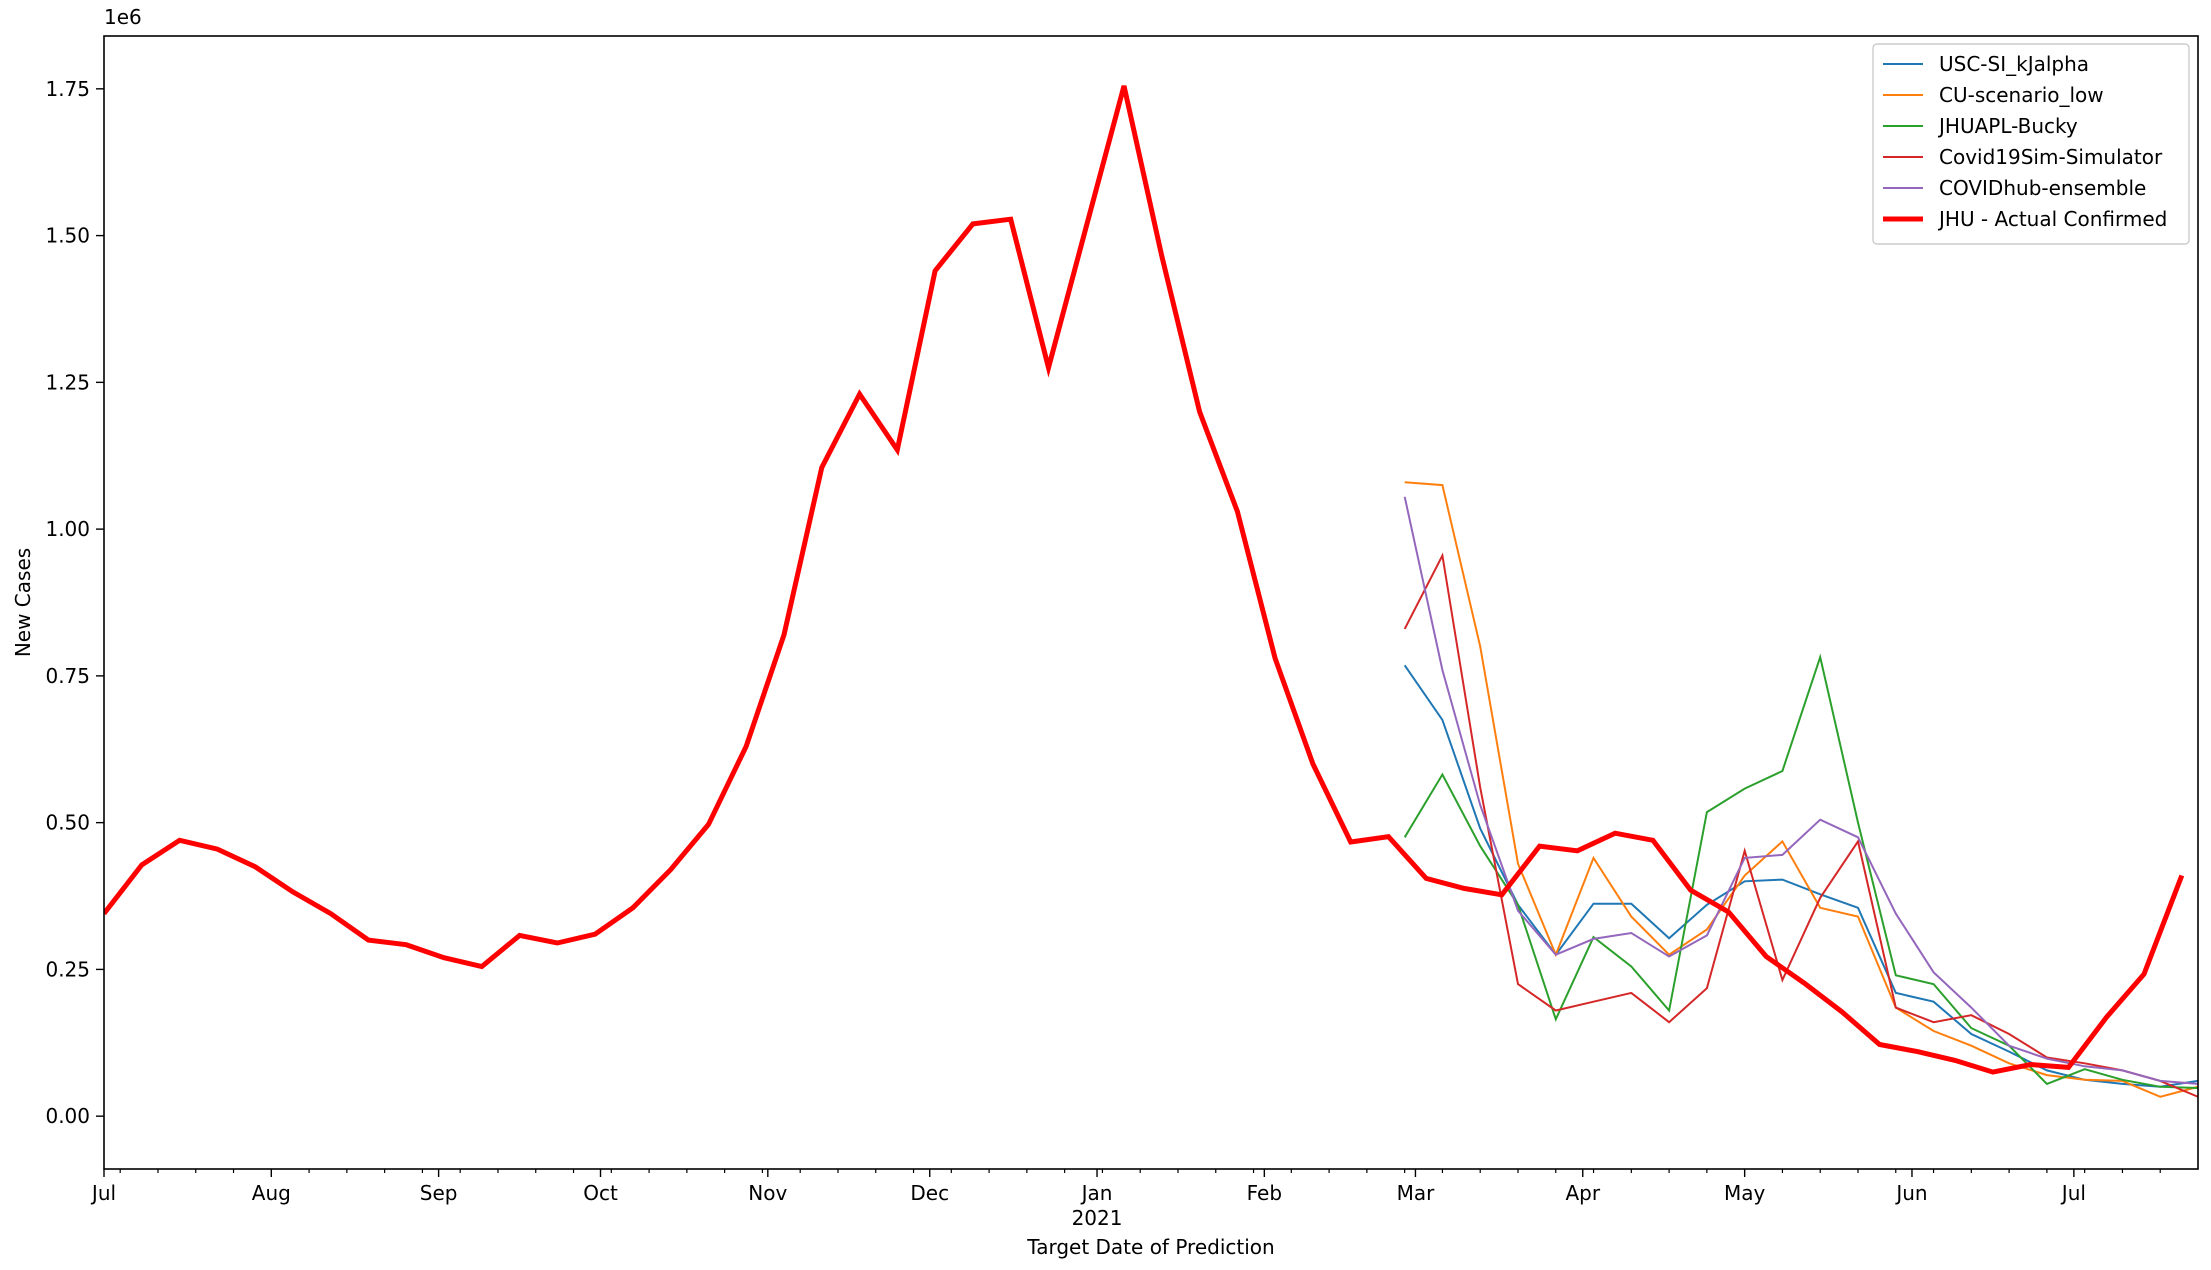 Image resolution: width=2211 pixels, height=1270 pixels. What do you see at coordinates (2014, 64) in the screenshot?
I see `legend-label-0: USC-SI_kJalpha` at bounding box center [2014, 64].